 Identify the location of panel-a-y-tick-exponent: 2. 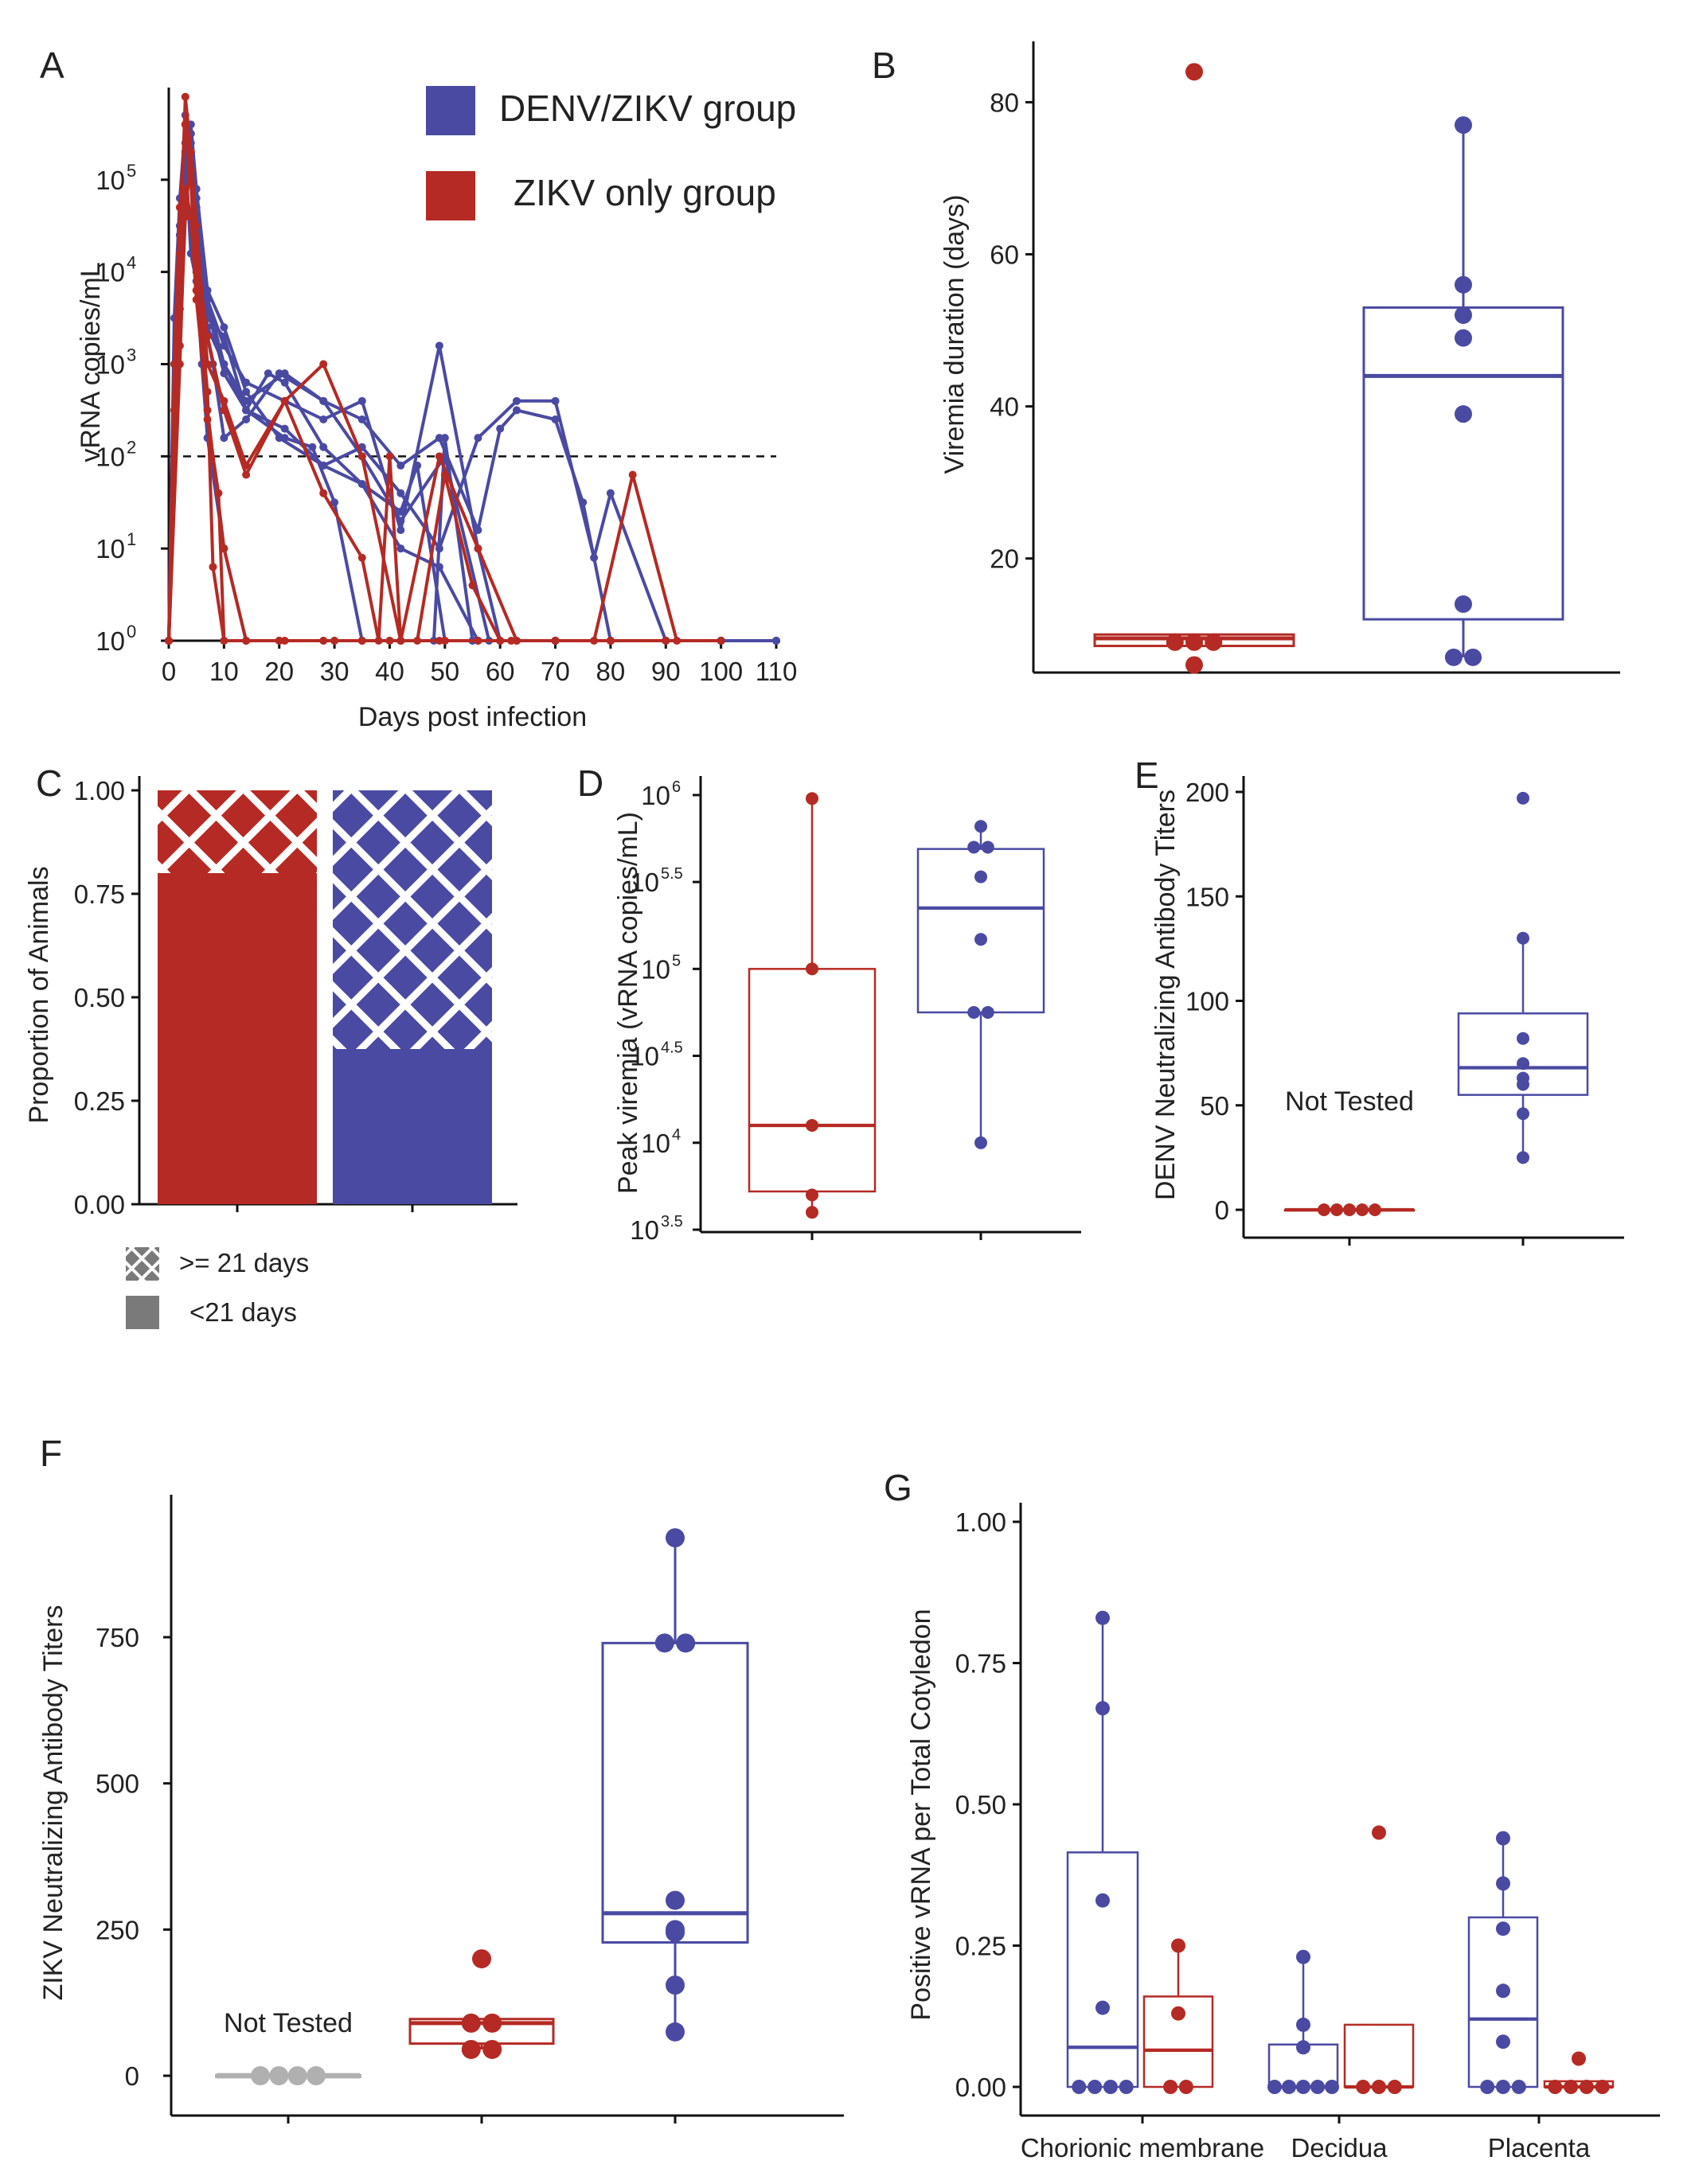
(131, 447).